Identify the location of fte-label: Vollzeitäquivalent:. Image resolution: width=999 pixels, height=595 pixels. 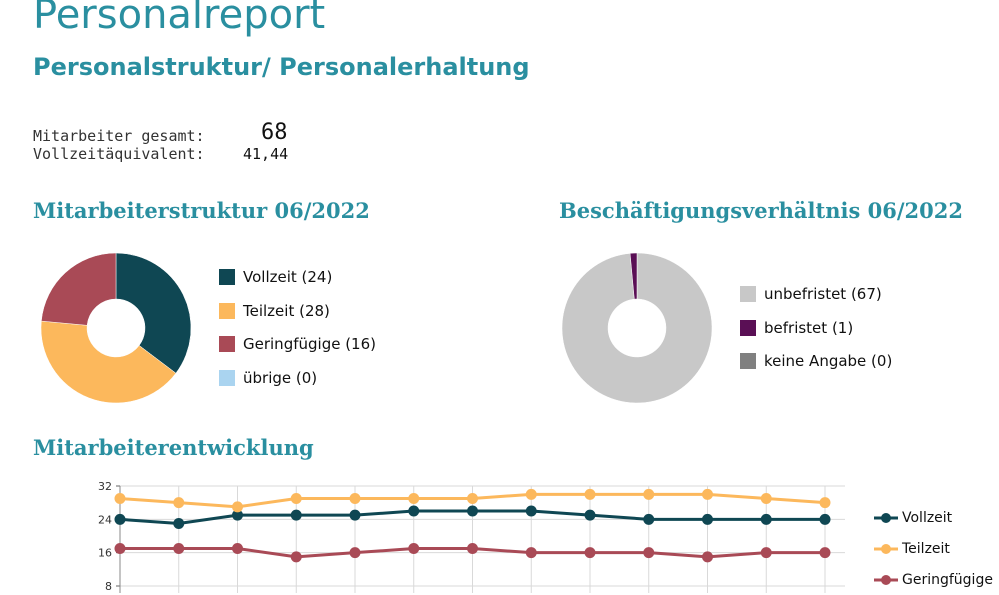
(119, 154).